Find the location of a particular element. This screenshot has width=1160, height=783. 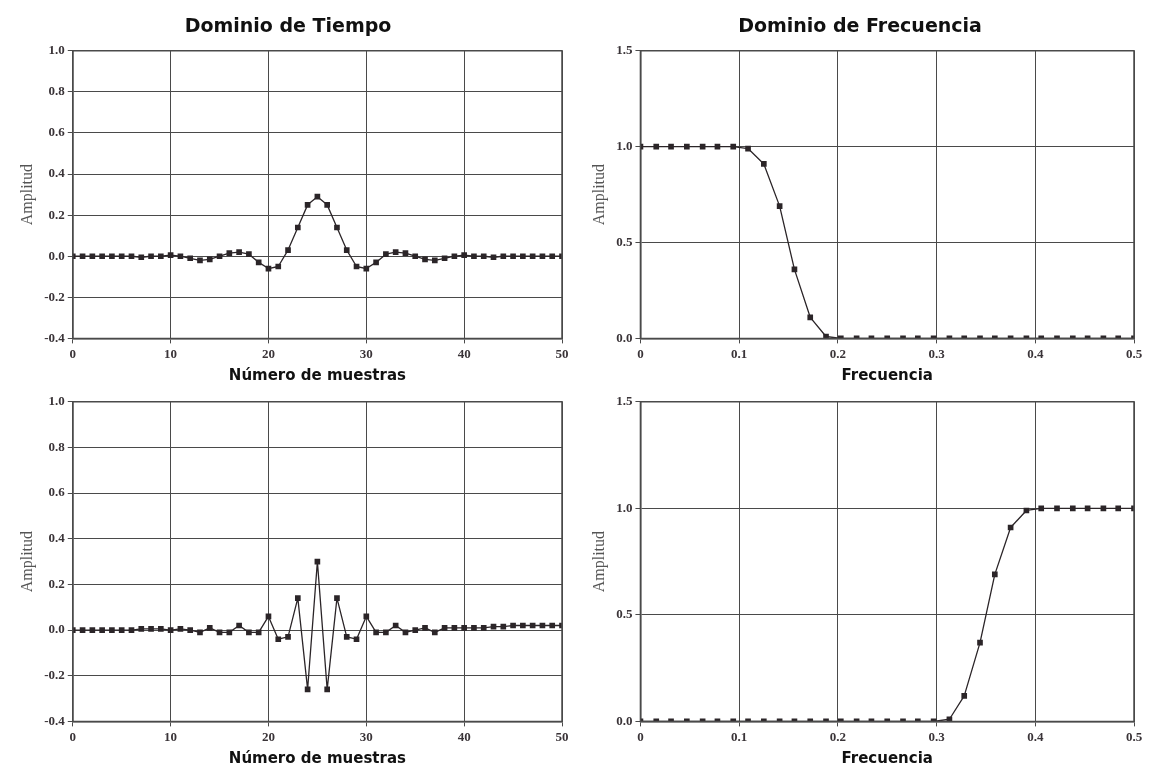

y-tick-label: 0.5 is located at coordinates (624, 614).